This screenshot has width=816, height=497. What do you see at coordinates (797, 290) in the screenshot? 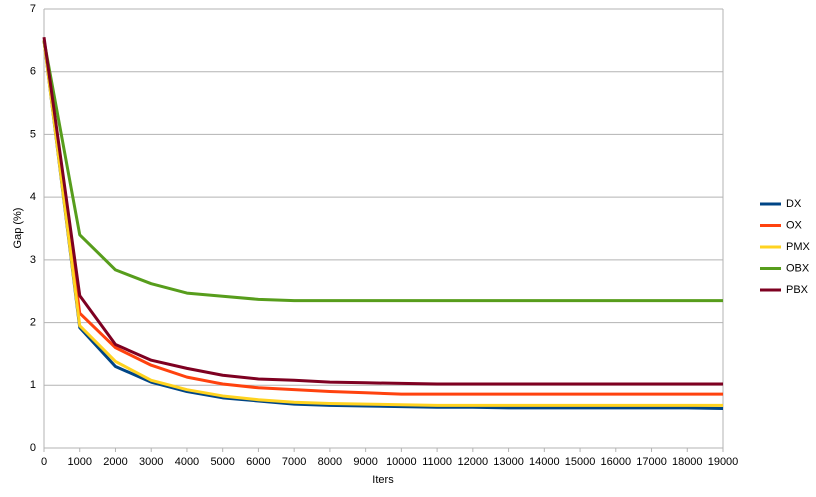
I see `legend-label: PBX` at bounding box center [797, 290].